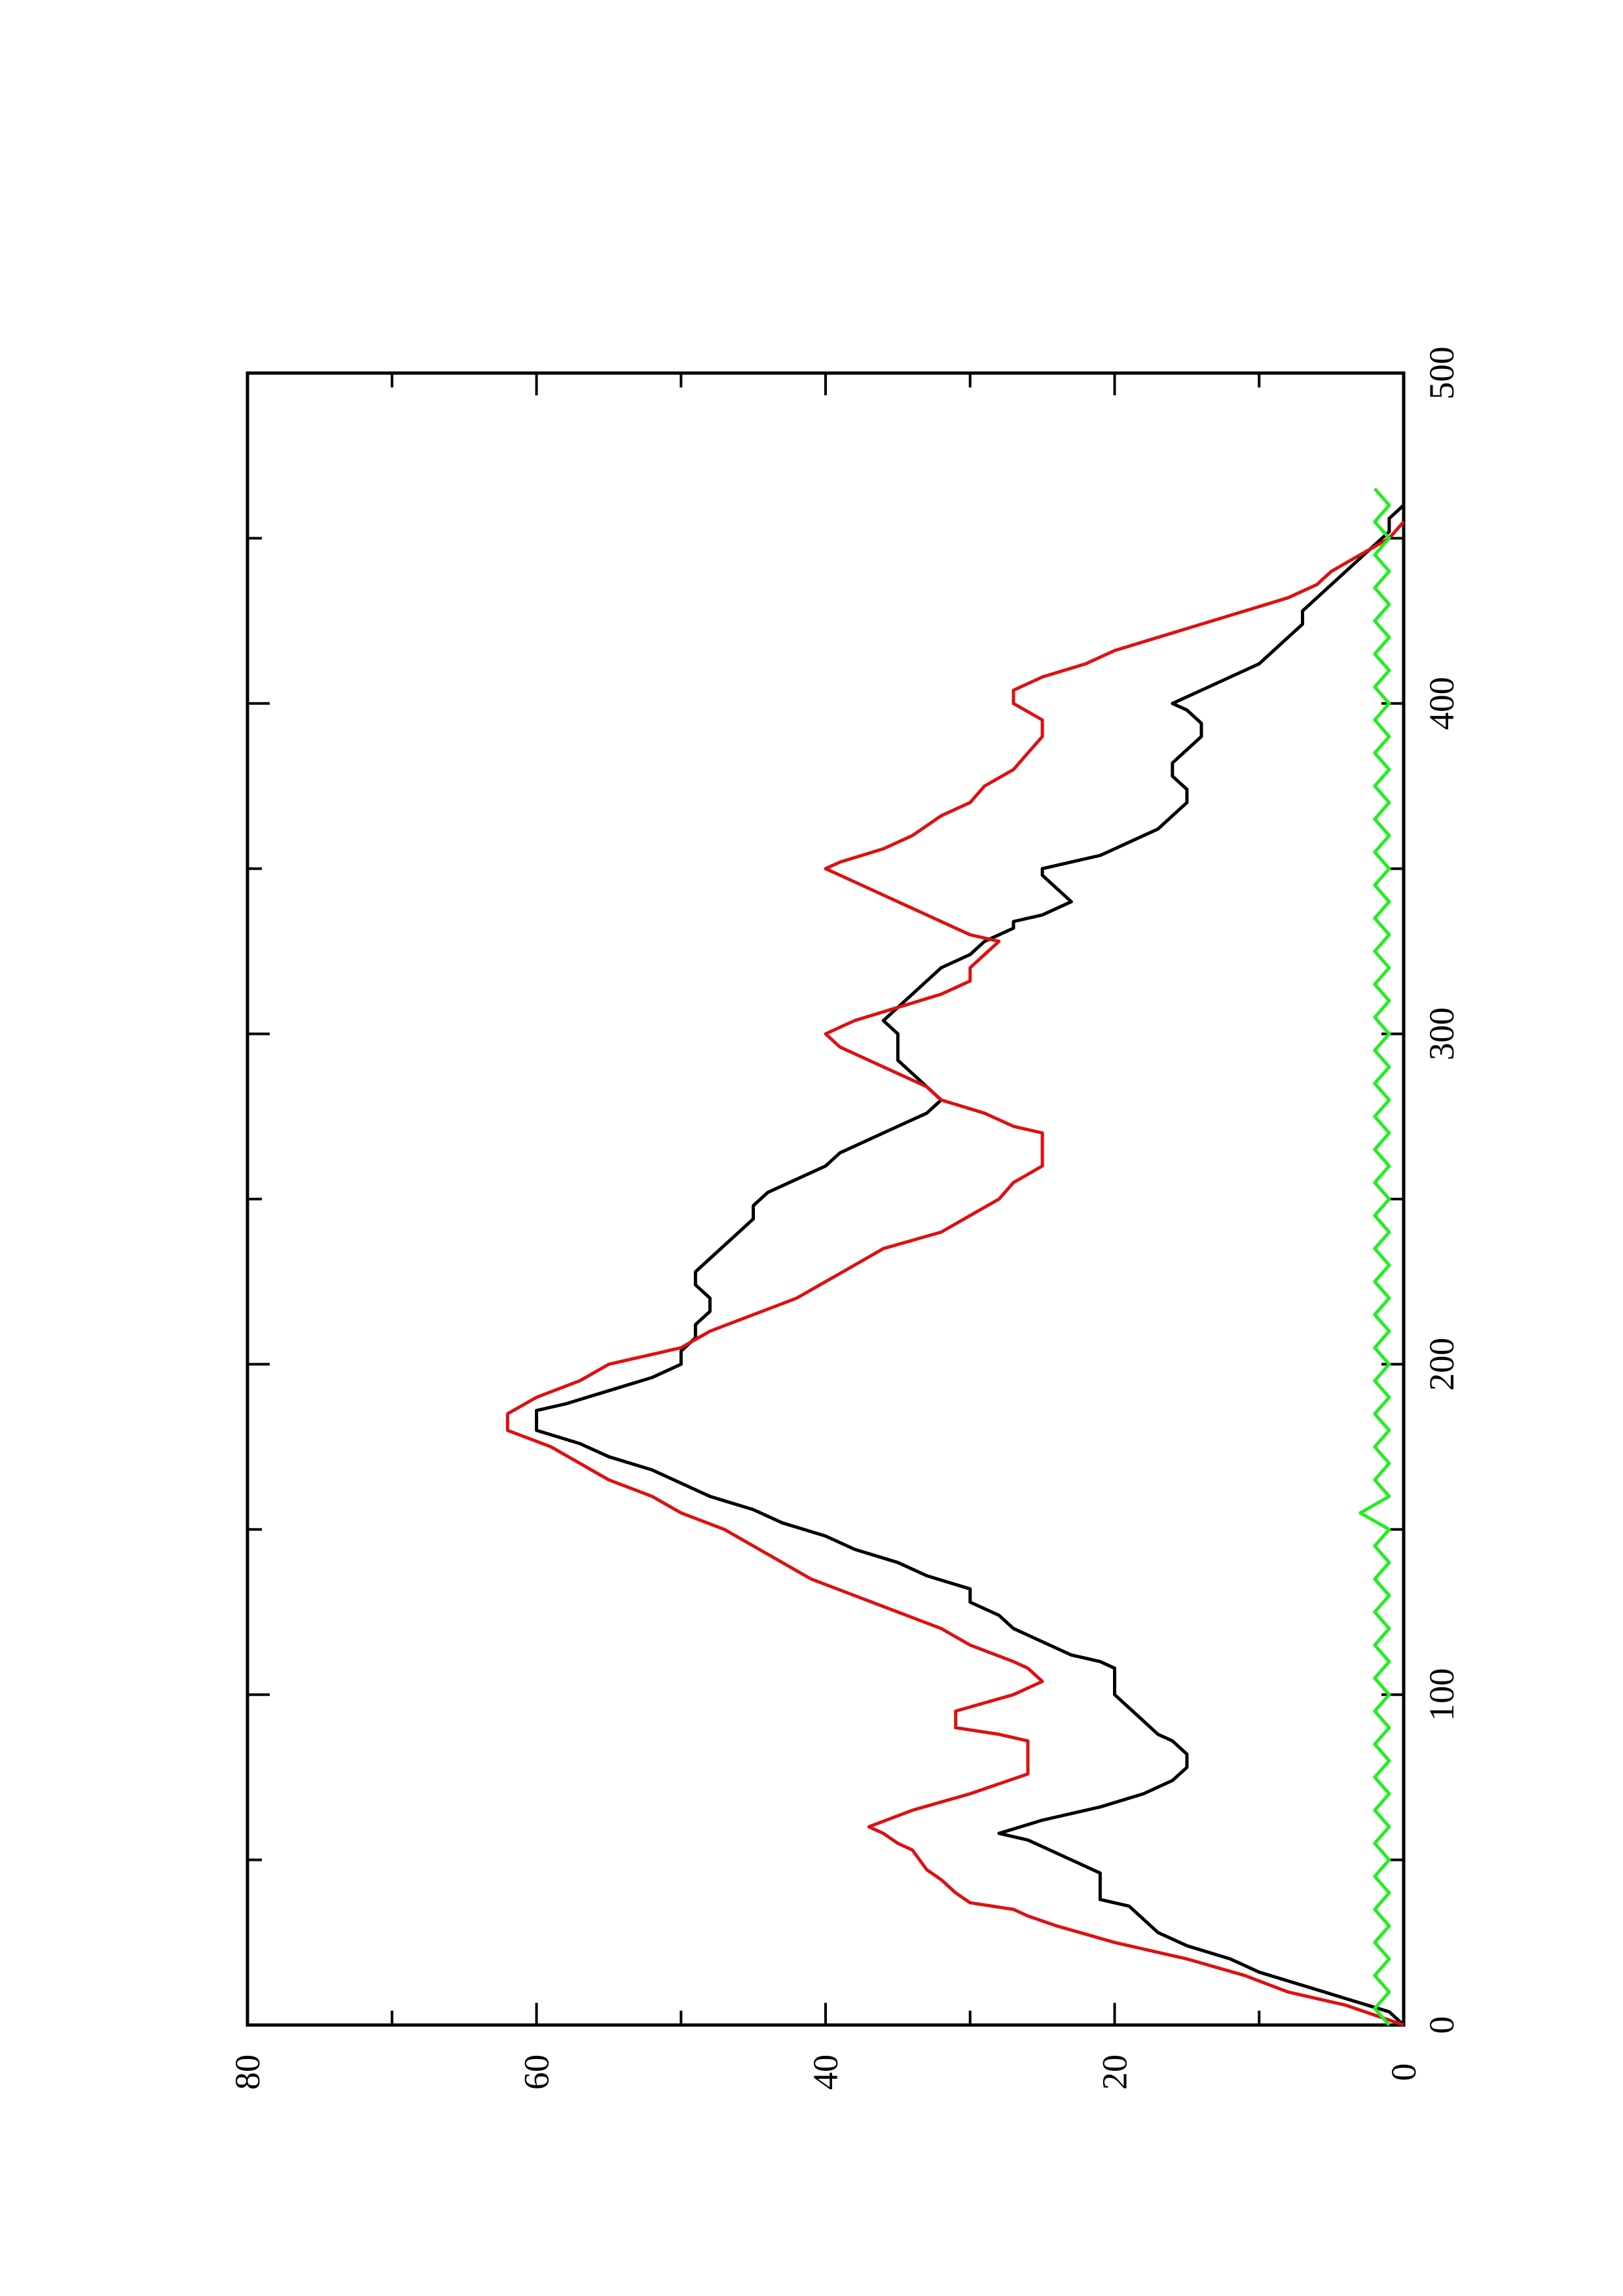  What do you see at coordinates (1441, 703) in the screenshot?
I see `x-tick-label: 400` at bounding box center [1441, 703].